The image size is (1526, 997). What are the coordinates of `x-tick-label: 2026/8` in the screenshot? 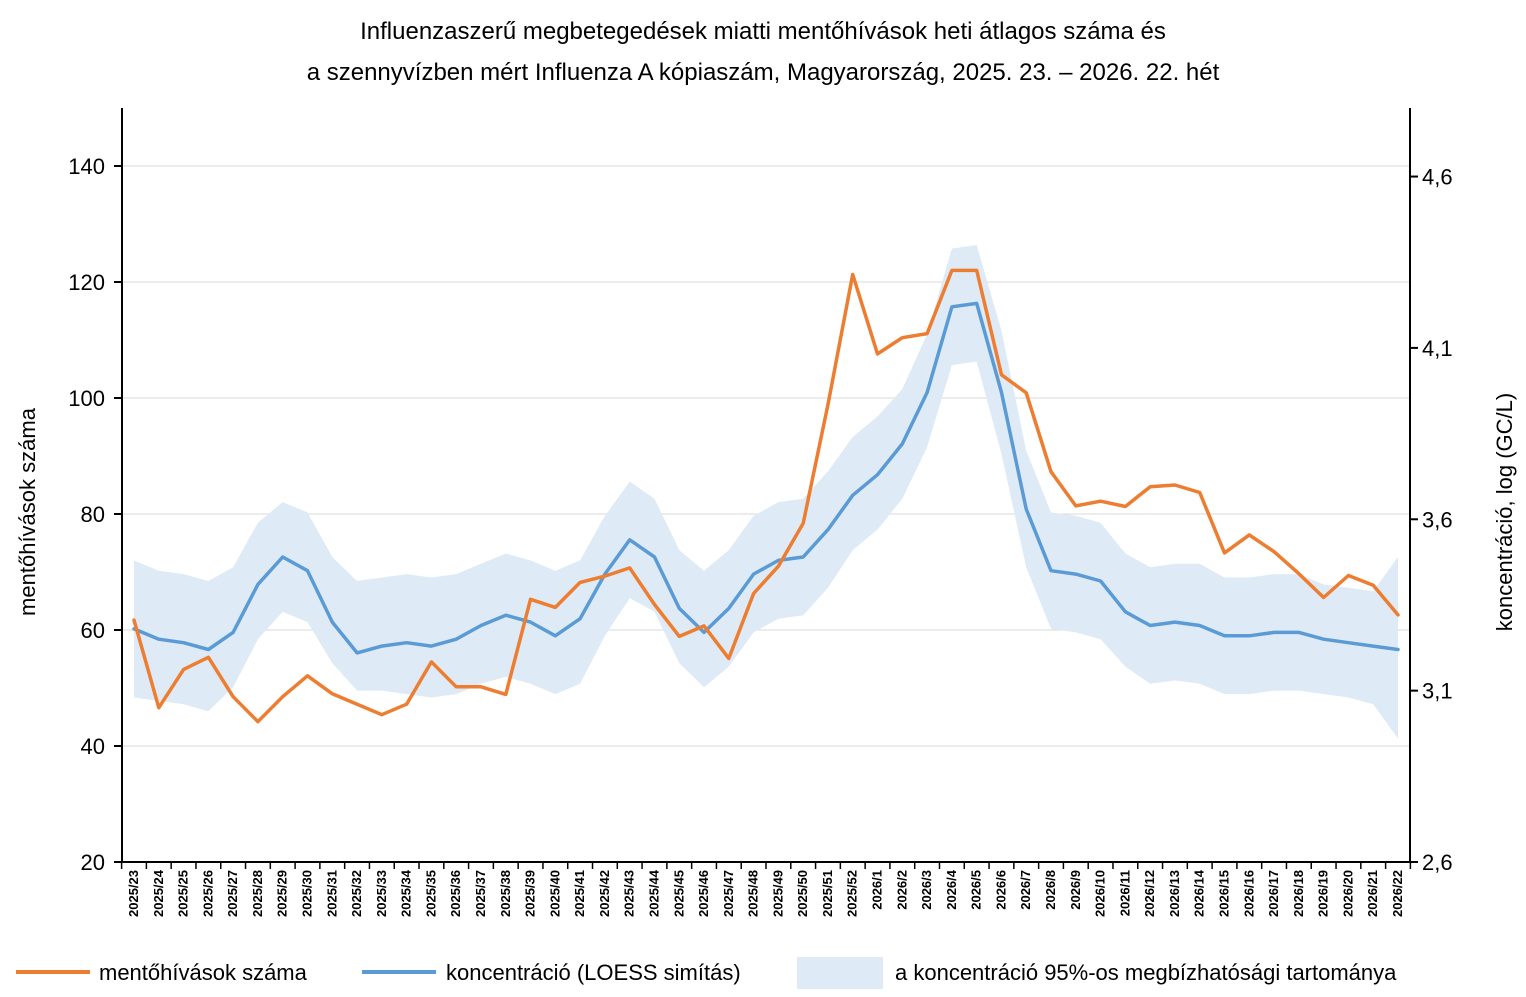 It's located at (1050, 890).